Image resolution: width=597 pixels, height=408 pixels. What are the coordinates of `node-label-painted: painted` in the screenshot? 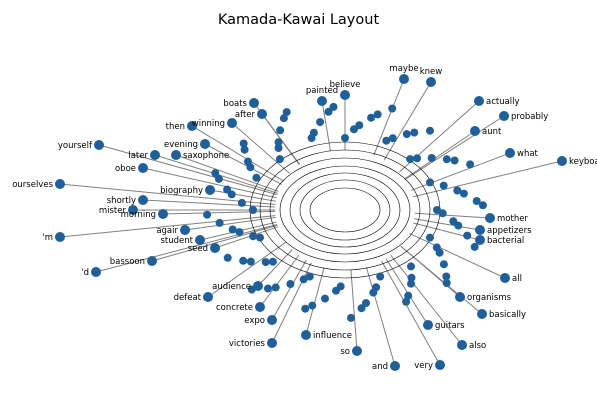 It's located at (322, 91).